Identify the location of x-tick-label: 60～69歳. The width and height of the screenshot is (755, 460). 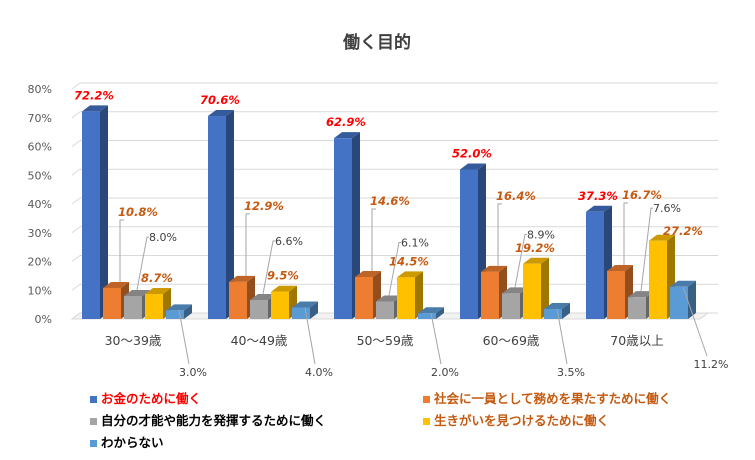
(511, 340).